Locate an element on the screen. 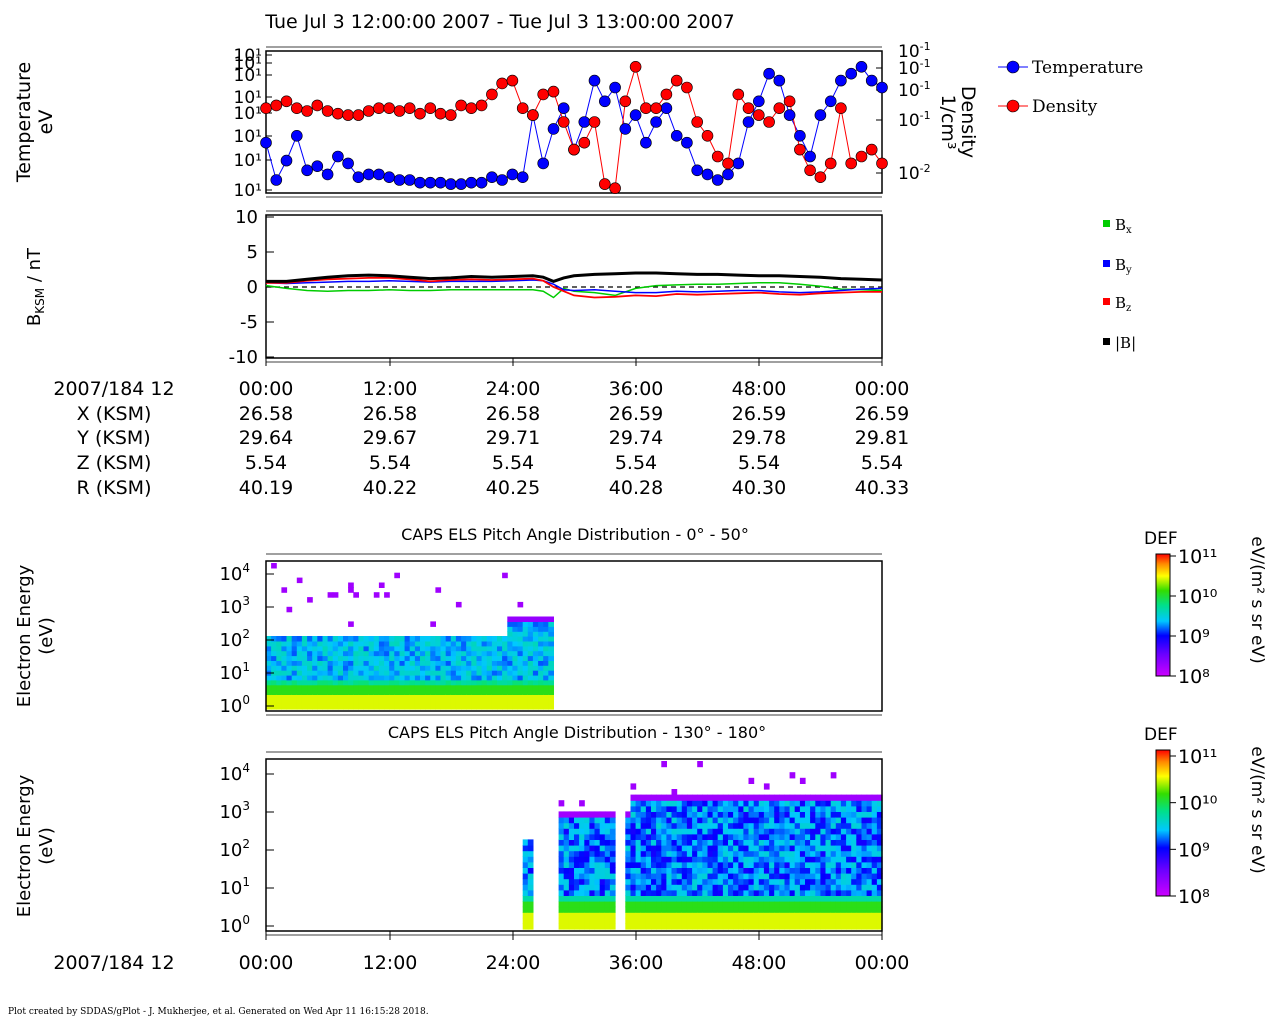 The width and height of the screenshot is (1280, 1028). energy-tick: 10⁰ is located at coordinates (234, 925).